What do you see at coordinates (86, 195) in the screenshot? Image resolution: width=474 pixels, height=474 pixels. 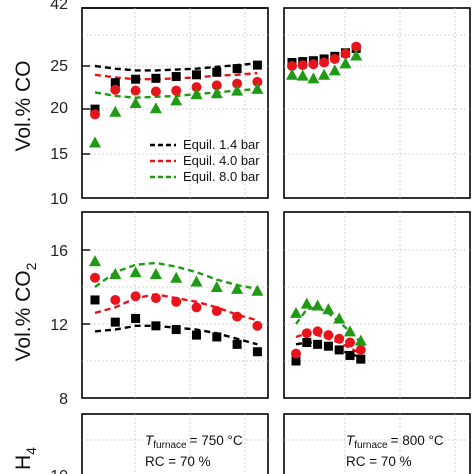 I see `y-tick-marks` at bounding box center [86, 195].